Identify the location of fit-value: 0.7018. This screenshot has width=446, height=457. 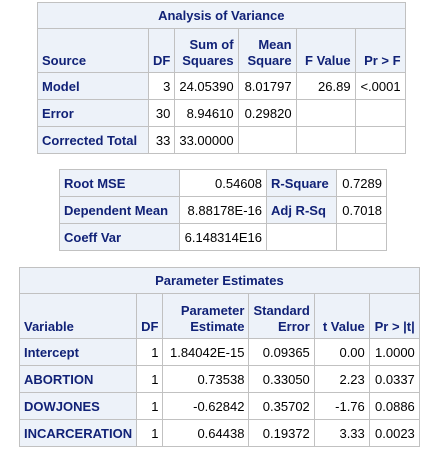
(361, 210).